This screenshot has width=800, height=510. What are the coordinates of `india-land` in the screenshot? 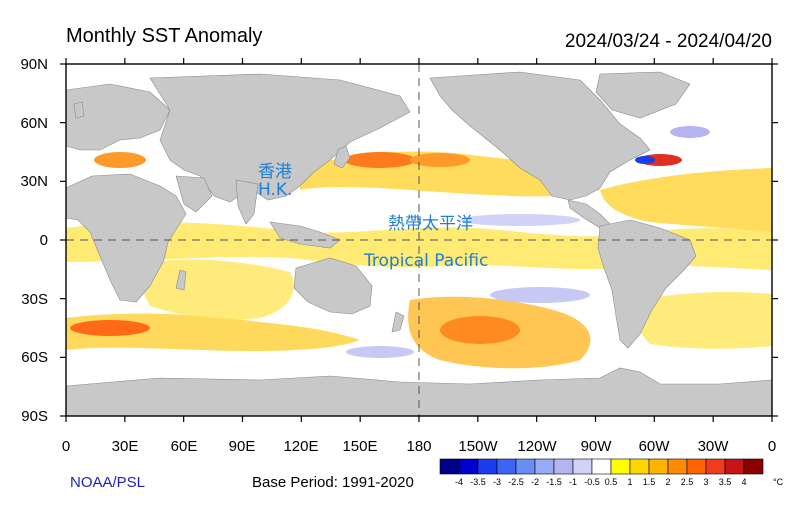 It's located at (247, 202).